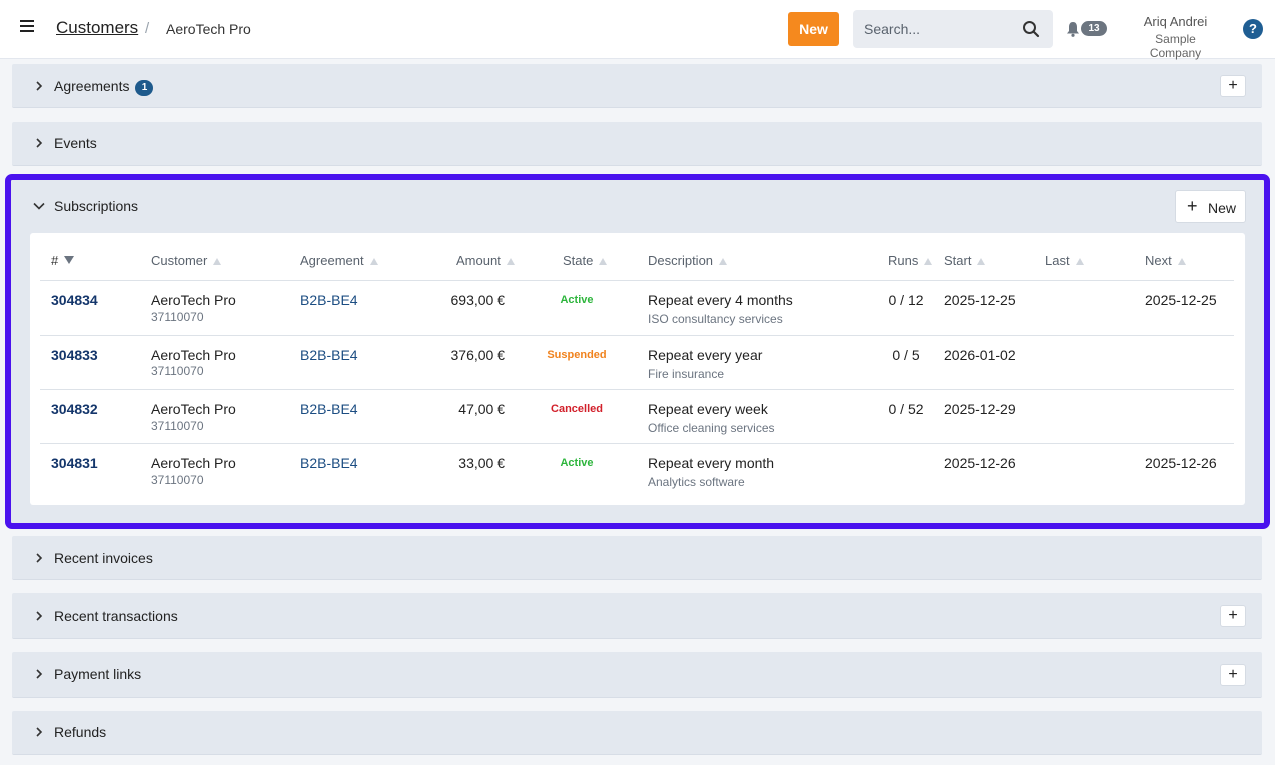  Describe the element at coordinates (74, 409) in the screenshot. I see `subscription-id-link: 304832` at that location.